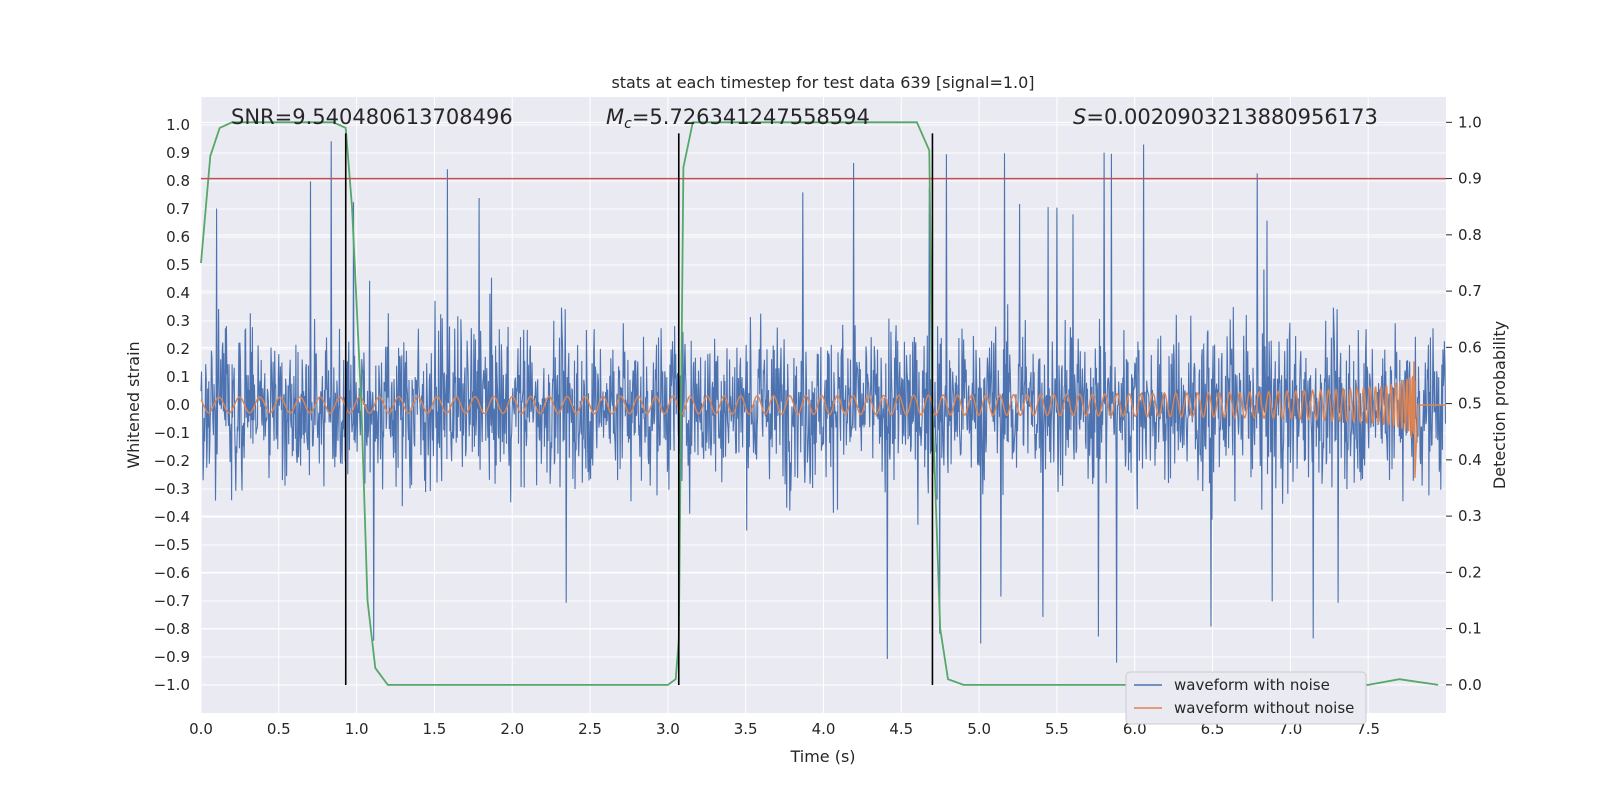 The height and width of the screenshot is (800, 1600). I want to click on y-tick-label: 0.1, so click(178, 377).